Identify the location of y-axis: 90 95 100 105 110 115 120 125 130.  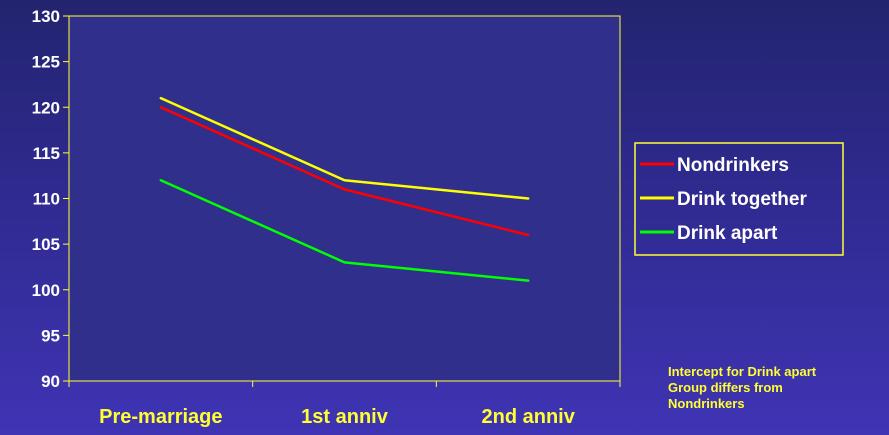
(50, 199).